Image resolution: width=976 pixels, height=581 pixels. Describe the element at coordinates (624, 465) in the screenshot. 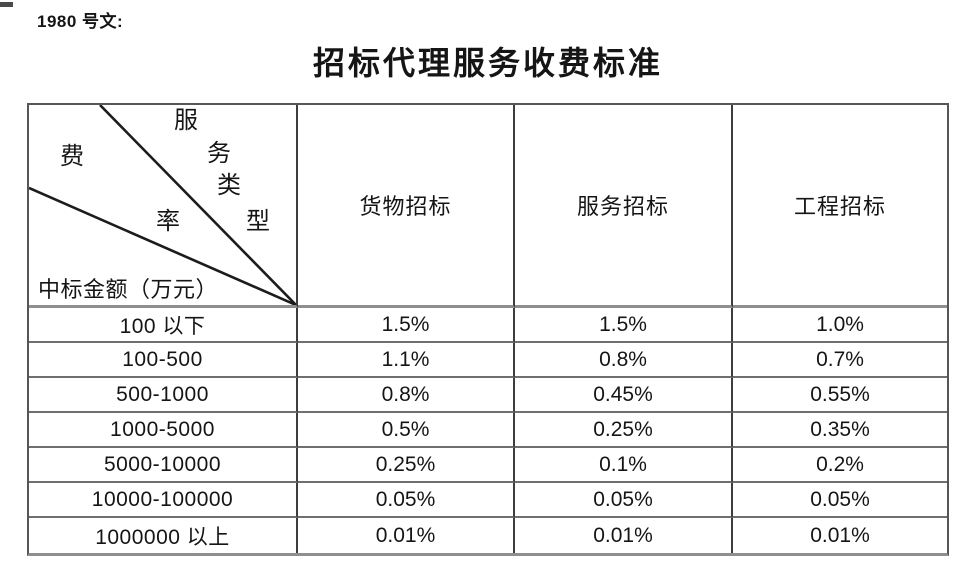

I see `rate-cell: 0.1%` at that location.